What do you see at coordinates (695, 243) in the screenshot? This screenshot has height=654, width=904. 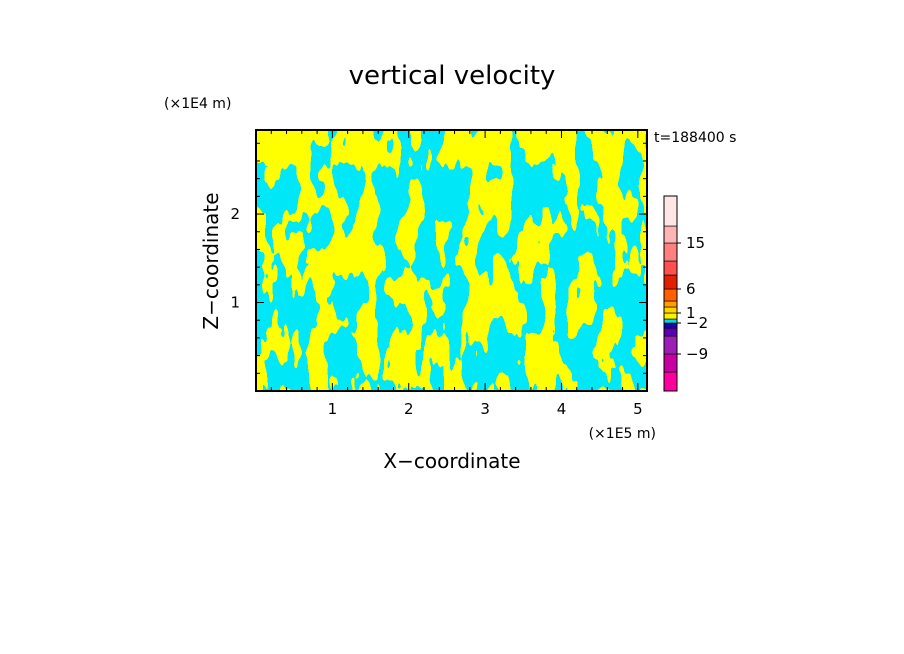 I see `colorbar-tick-label: 15` at bounding box center [695, 243].